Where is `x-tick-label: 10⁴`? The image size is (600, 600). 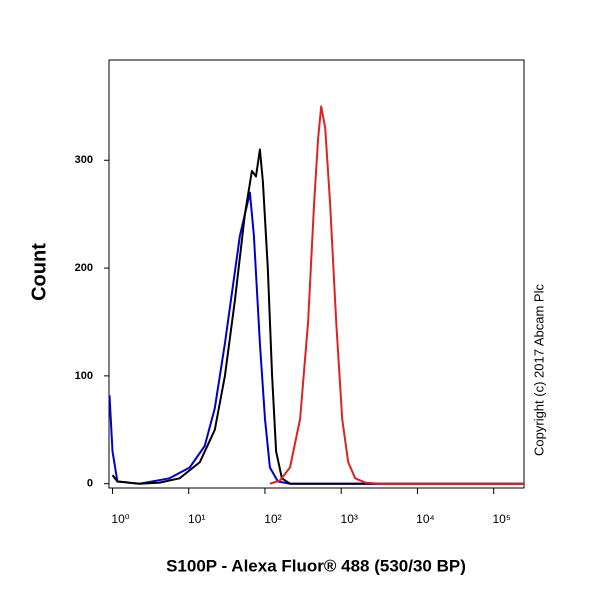 x-tick-label: 10⁴ is located at coordinates (425, 519).